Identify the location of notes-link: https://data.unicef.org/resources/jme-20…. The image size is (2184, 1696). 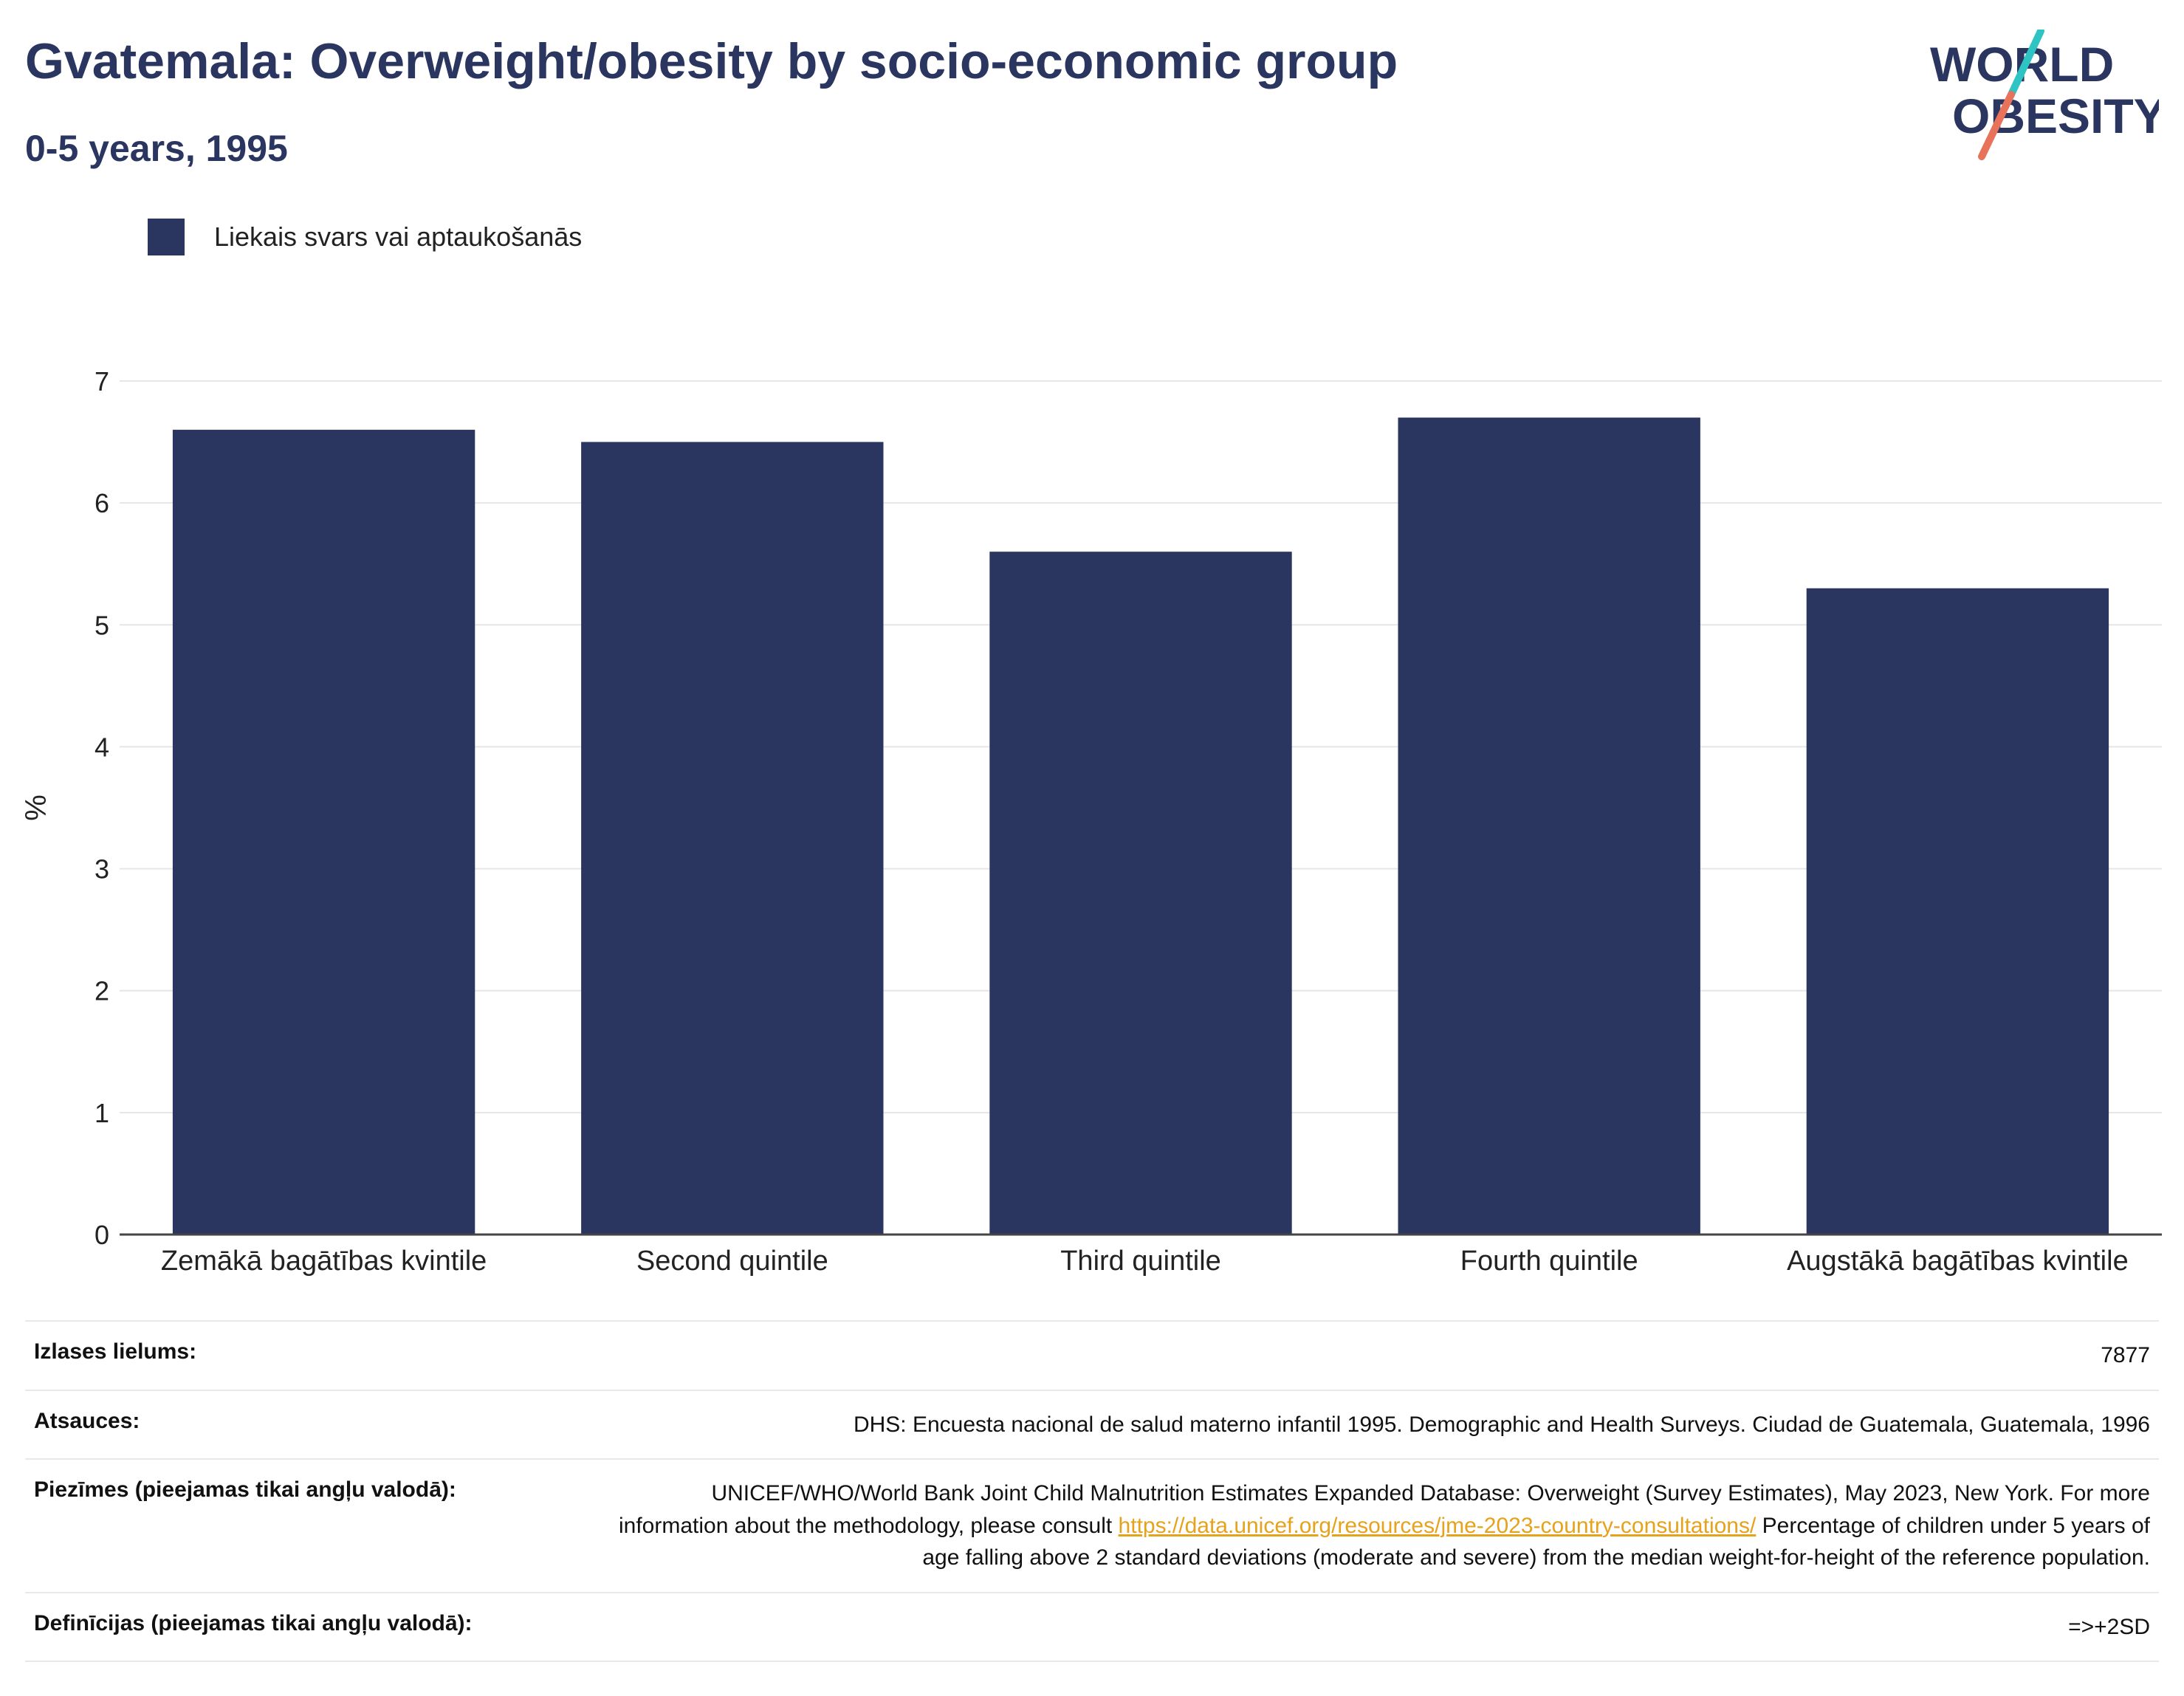
(1438, 1526).